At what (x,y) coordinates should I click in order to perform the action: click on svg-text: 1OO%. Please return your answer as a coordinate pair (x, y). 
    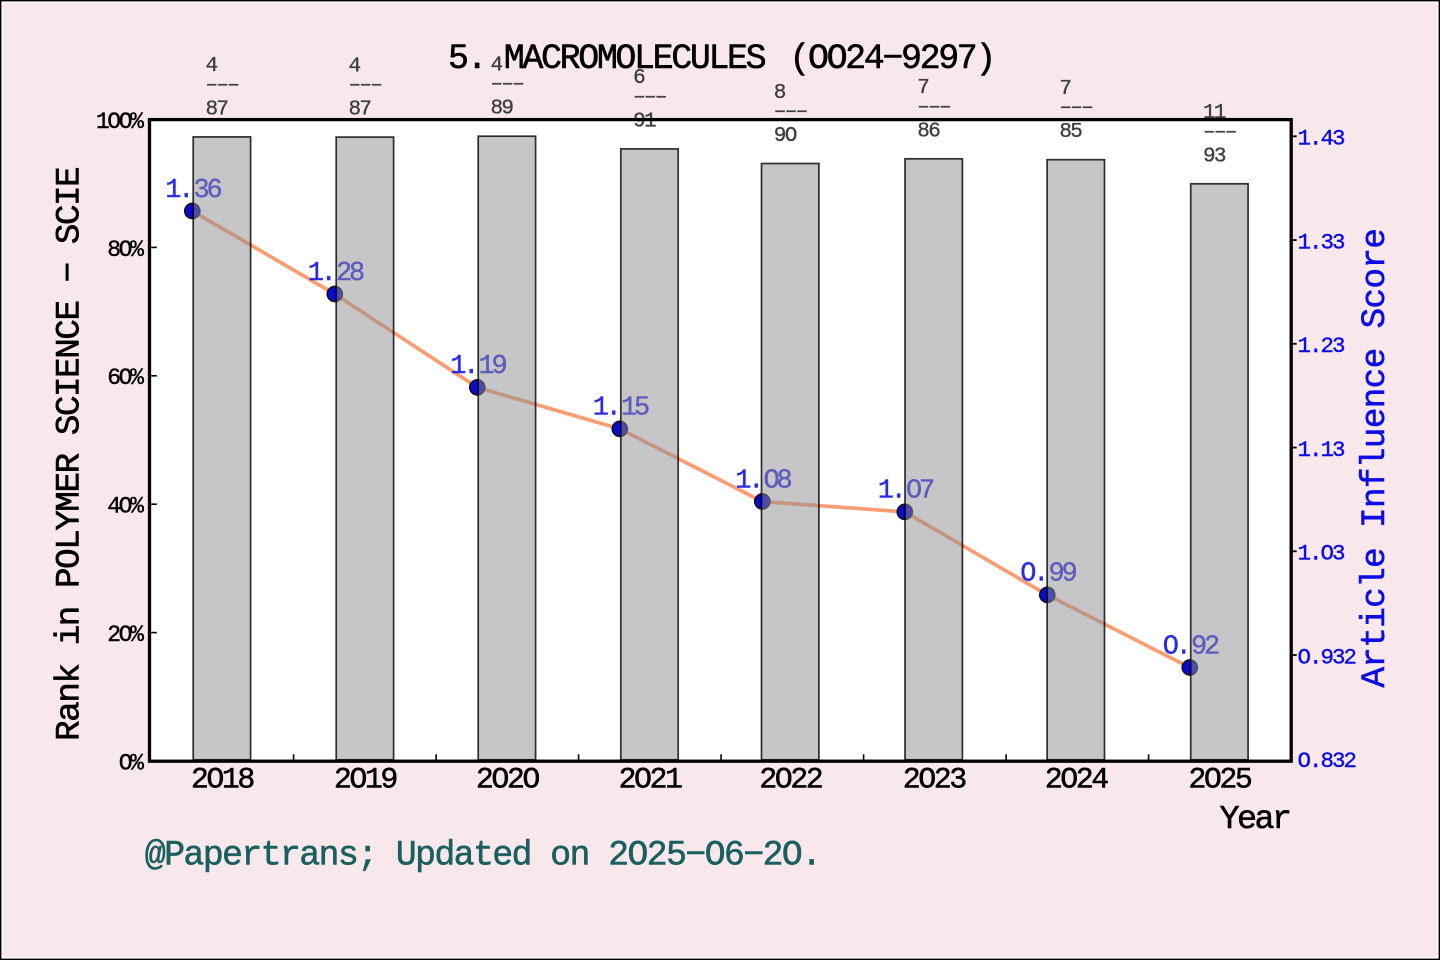
    Looking at the image, I should click on (120, 122).